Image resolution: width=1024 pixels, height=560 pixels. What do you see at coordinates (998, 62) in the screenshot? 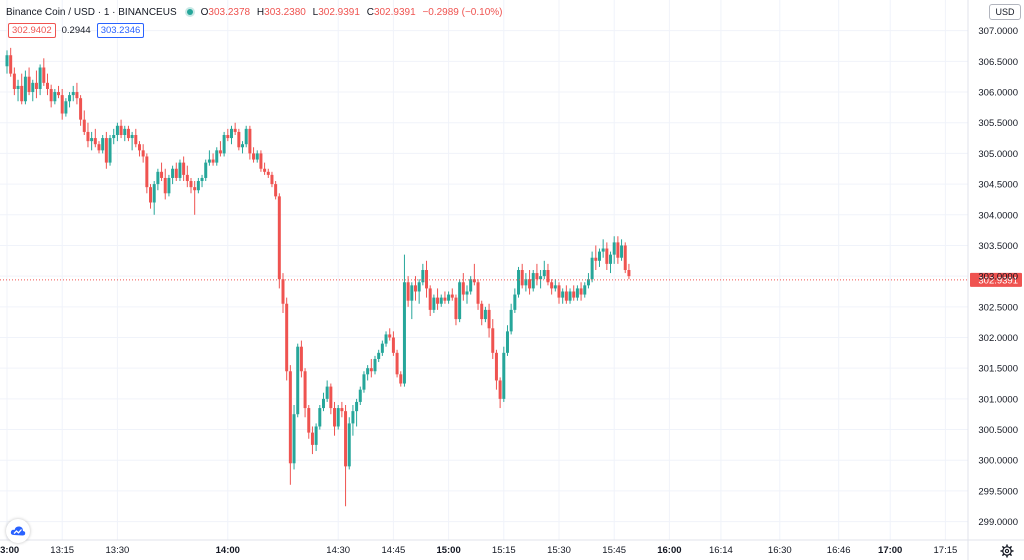
I see `y-tick-label: 306.5000` at bounding box center [998, 62].